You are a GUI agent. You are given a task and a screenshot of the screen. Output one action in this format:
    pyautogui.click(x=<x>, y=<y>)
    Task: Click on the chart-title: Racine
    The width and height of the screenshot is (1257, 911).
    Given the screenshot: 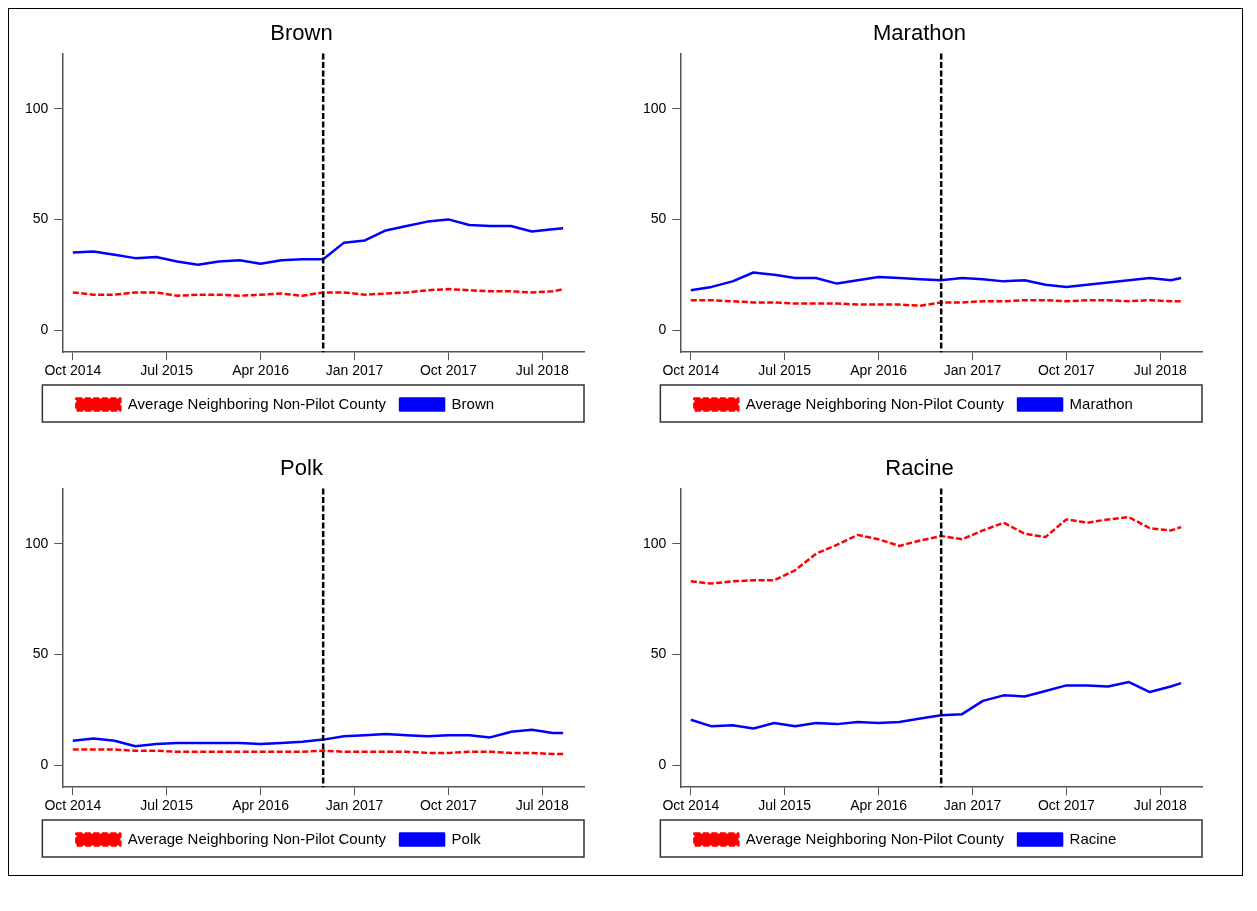 What is the action you would take?
    pyautogui.click(x=919, y=468)
    